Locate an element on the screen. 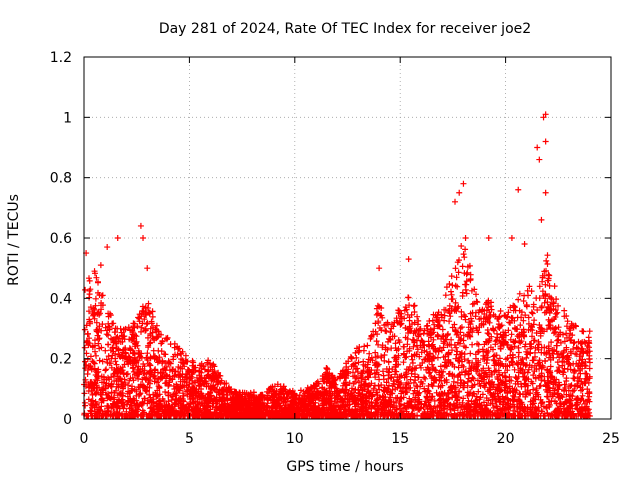  y-tick-label: 0.6 is located at coordinates (61, 239).